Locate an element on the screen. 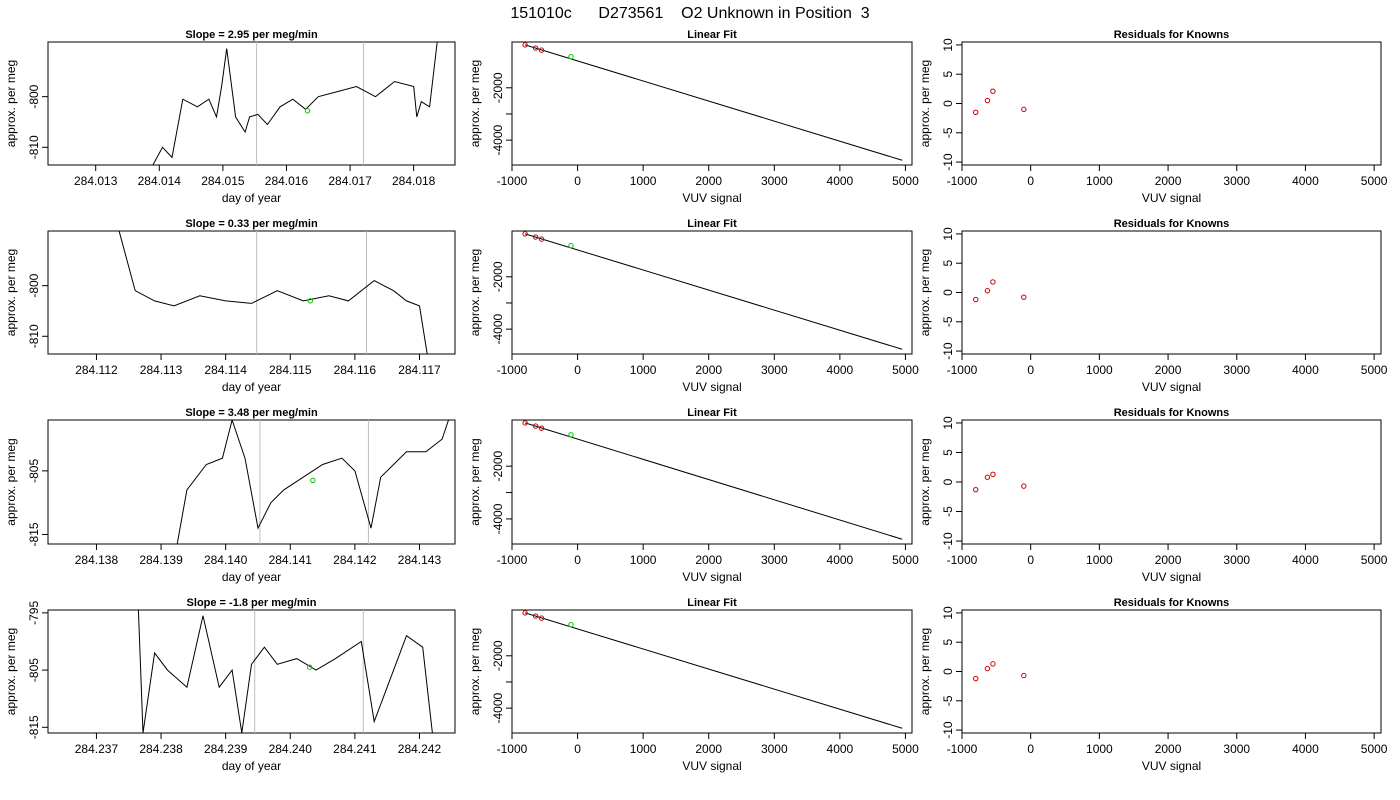 The height and width of the screenshot is (800, 1400). y-axis: -4000 -2000 is located at coordinates (501, 492).